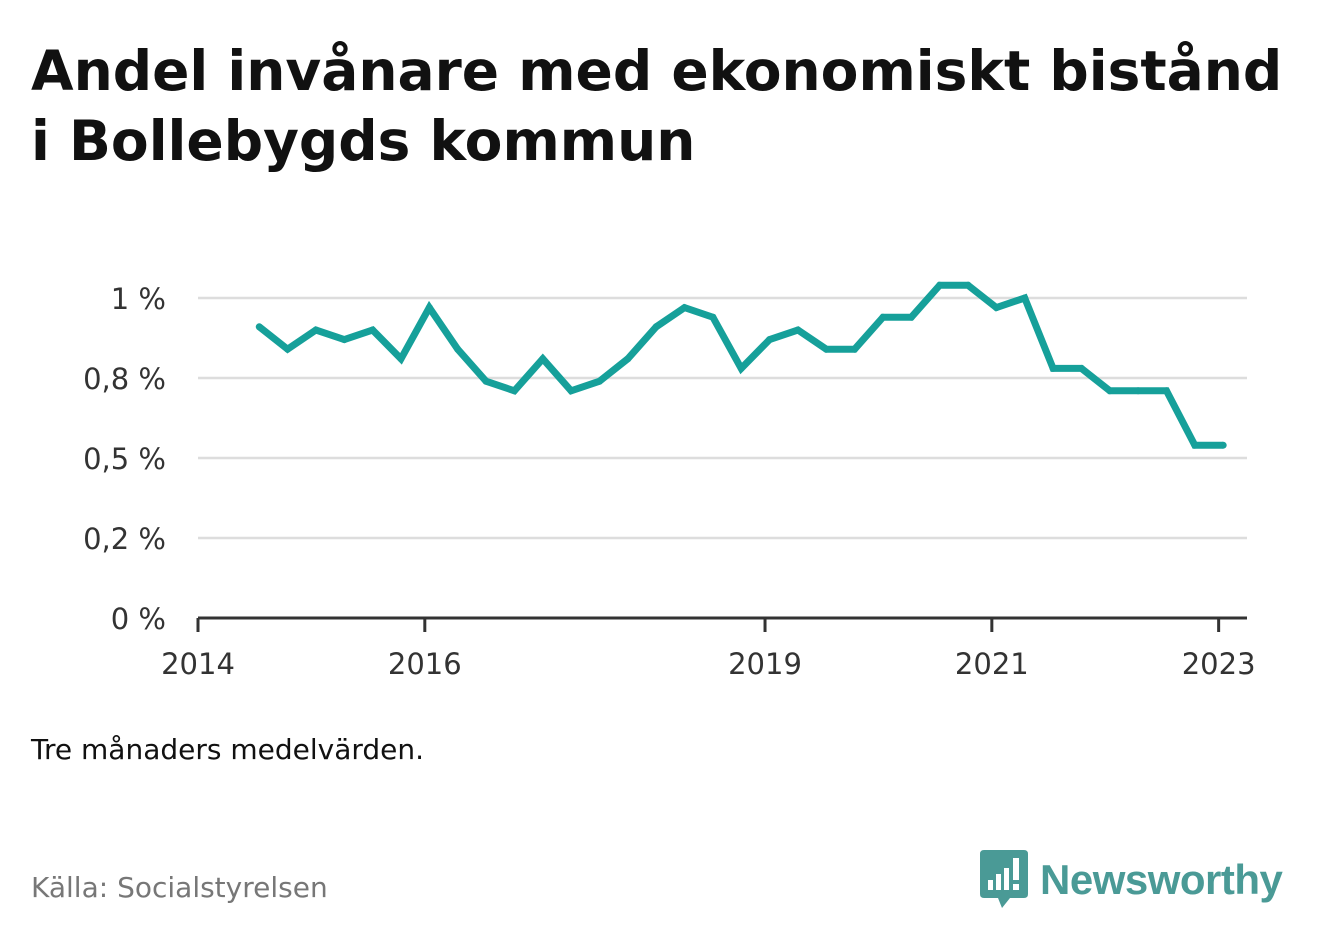 The width and height of the screenshot is (1322, 939). Describe the element at coordinates (992, 664) in the screenshot. I see `x-tick-label: 2021` at that location.